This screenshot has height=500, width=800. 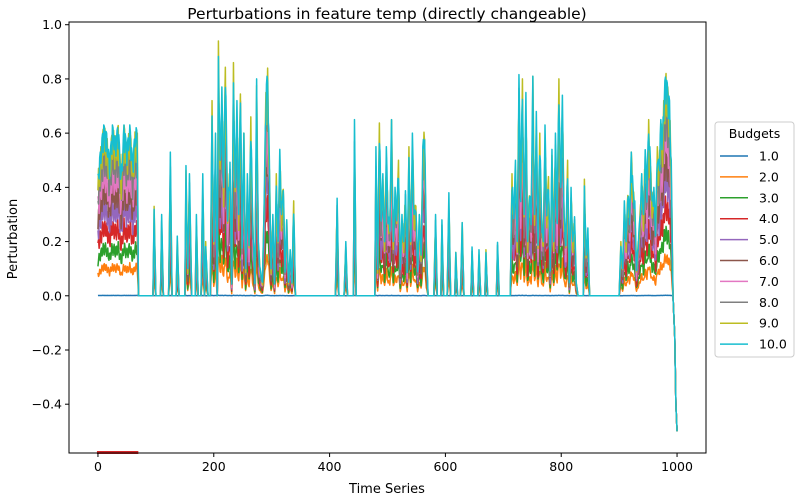 I want to click on legend-label: 7.0, so click(x=769, y=281).